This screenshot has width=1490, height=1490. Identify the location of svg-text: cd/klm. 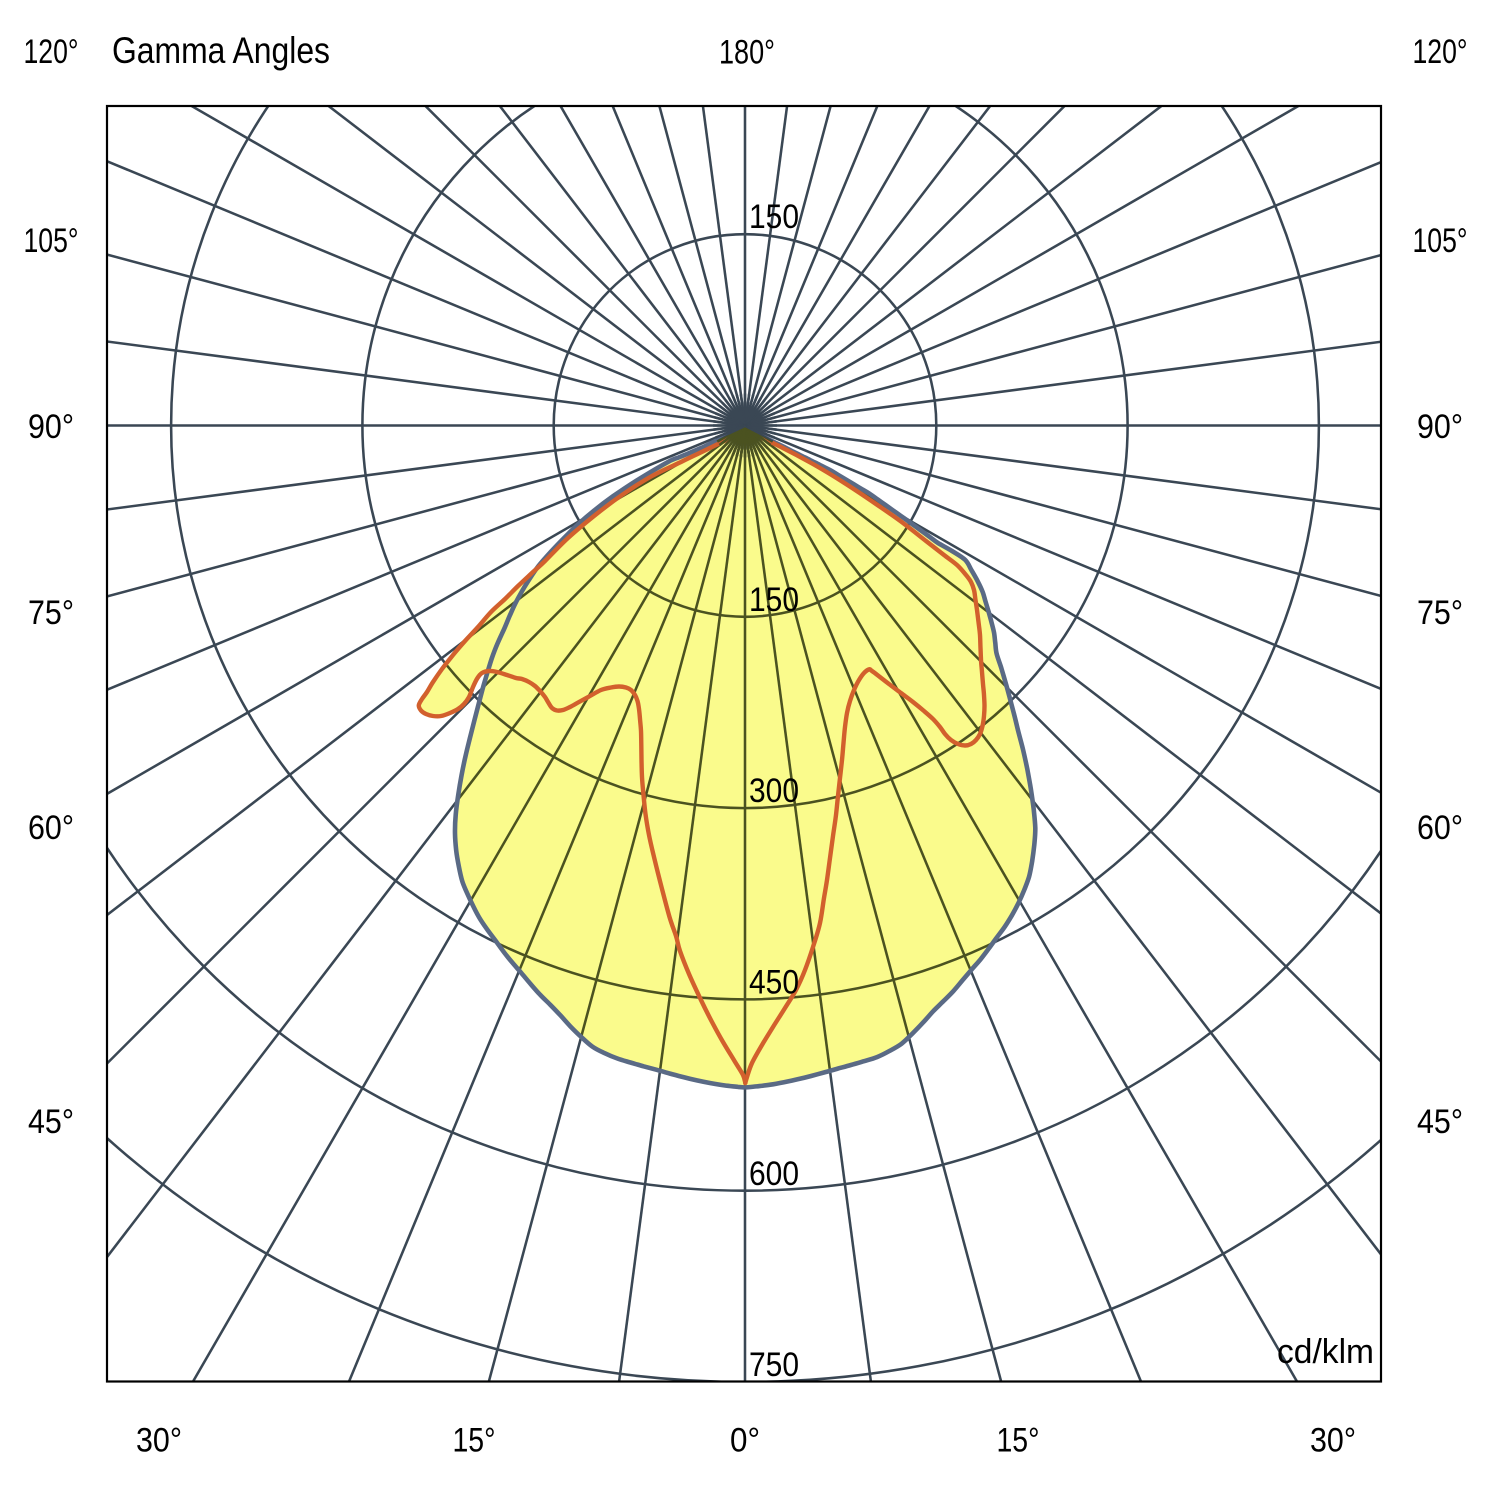
(1325, 1352).